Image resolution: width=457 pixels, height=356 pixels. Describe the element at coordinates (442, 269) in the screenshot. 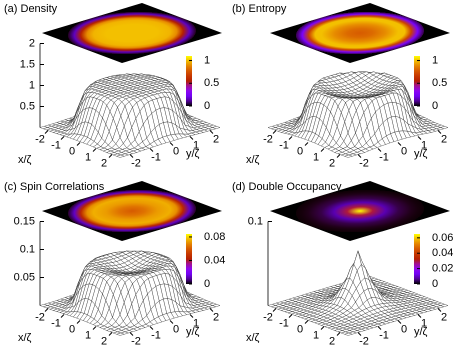

I see `colorbar-tick-label: 0.02` at that location.